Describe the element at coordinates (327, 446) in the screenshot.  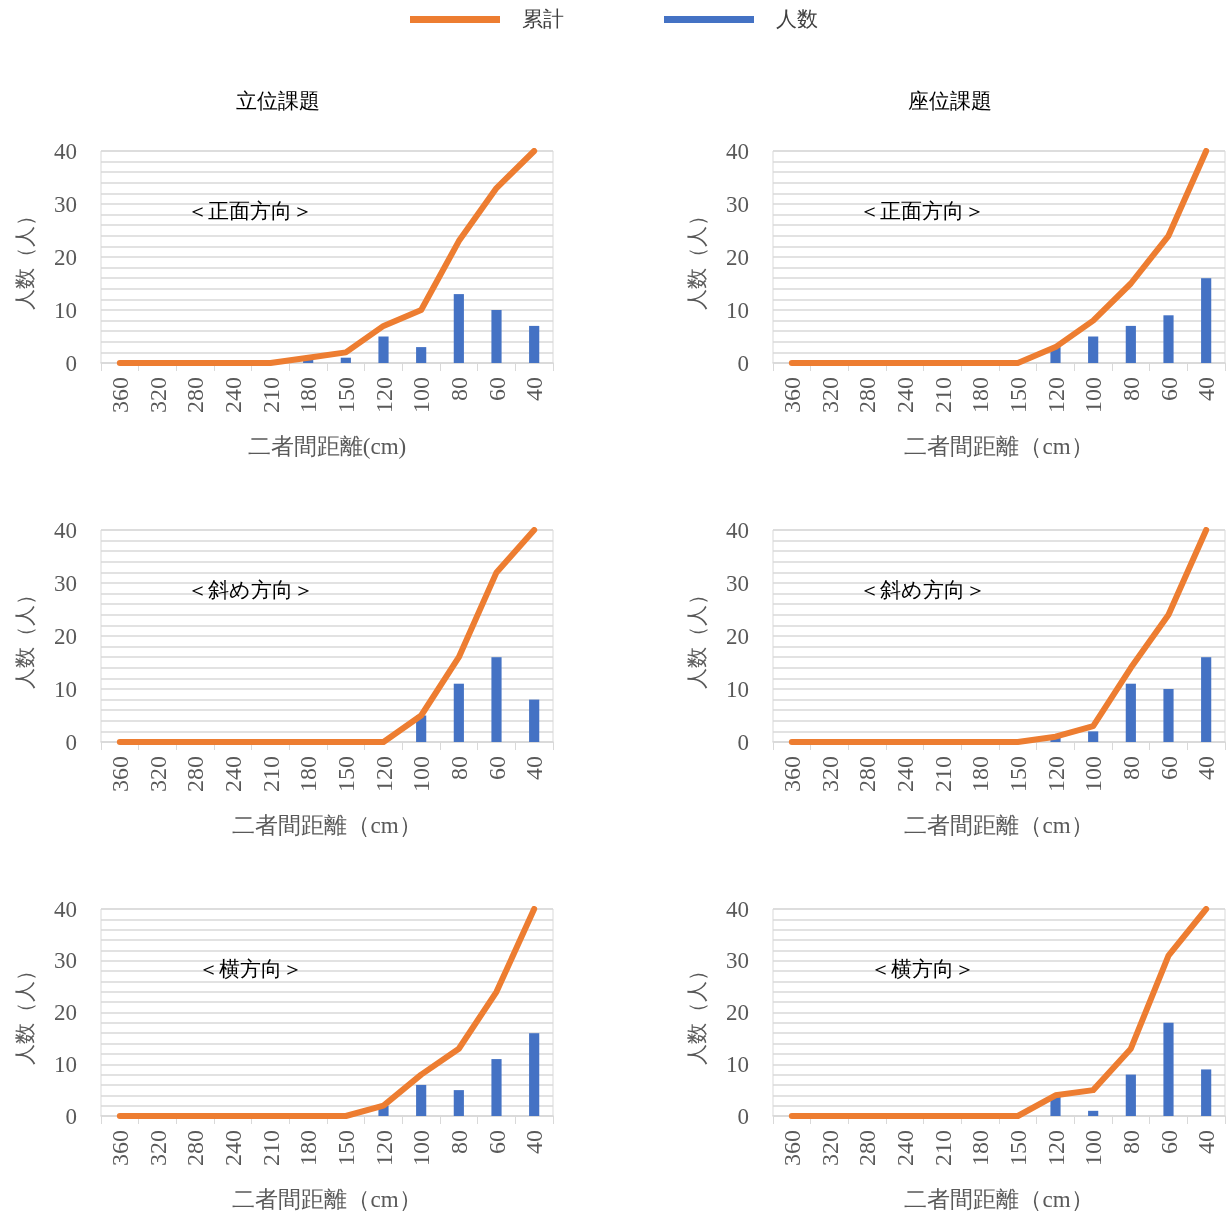
I see `x-axis-title: 二者間距離(cm)` at that location.